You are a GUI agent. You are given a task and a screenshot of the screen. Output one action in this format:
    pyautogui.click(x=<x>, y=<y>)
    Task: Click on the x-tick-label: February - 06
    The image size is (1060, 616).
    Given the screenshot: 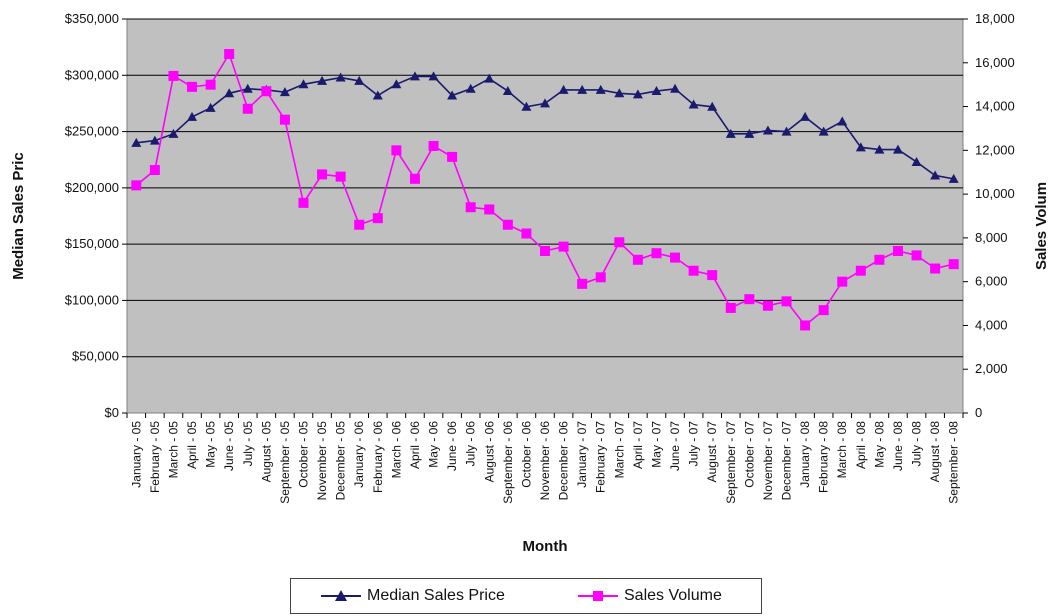 What is the action you would take?
    pyautogui.click(x=378, y=457)
    